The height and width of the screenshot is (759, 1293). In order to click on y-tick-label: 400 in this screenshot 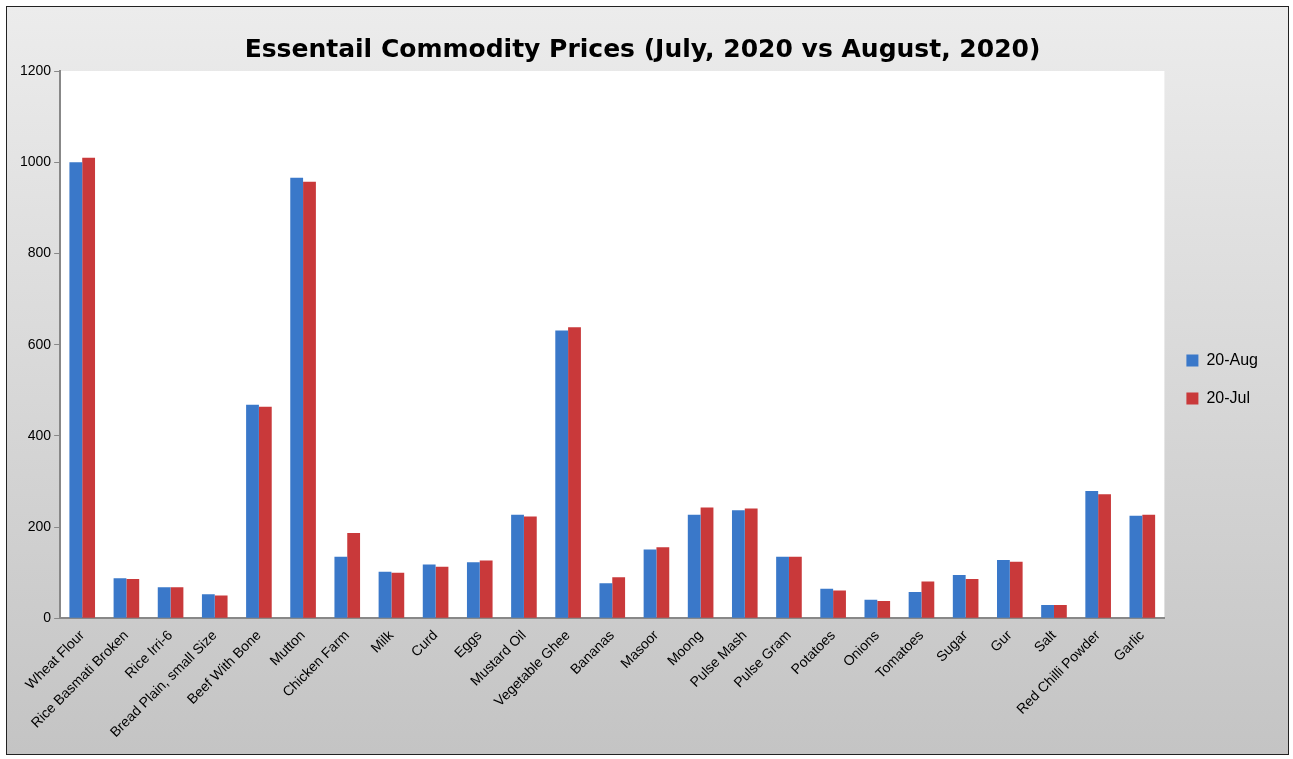, I will do `click(39, 434)`.